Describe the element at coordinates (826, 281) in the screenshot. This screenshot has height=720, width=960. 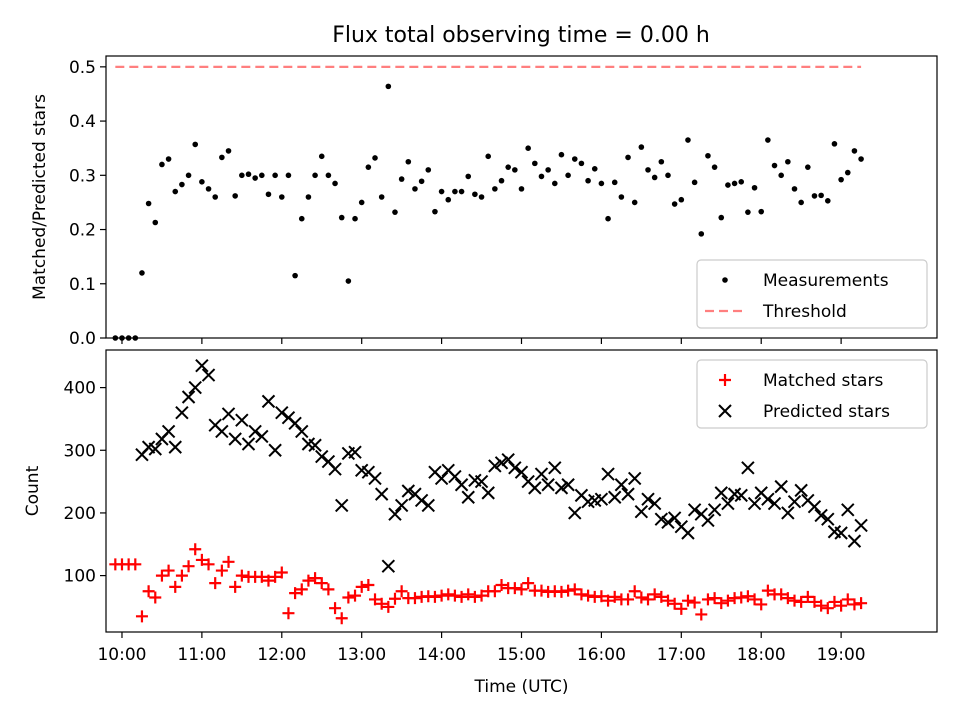
I see `legend-label: Measurements` at that location.